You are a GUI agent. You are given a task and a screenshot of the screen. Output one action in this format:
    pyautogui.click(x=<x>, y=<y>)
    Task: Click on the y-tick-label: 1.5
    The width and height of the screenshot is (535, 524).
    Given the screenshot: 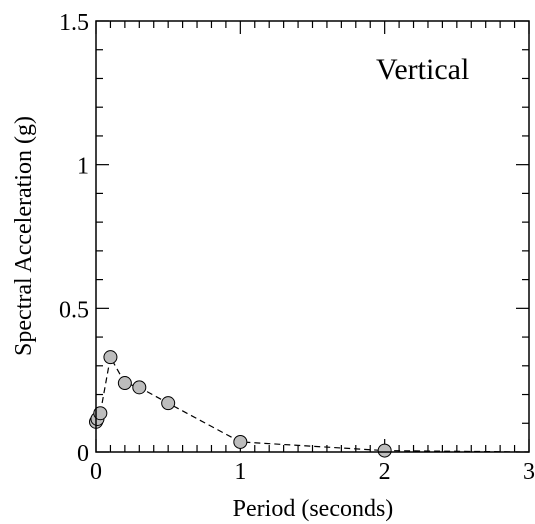 What is the action you would take?
    pyautogui.click(x=74, y=23)
    